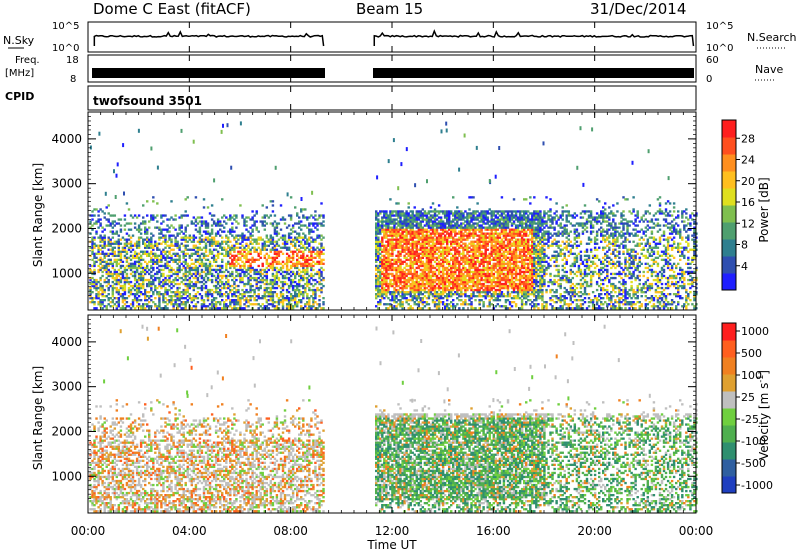 Image resolution: width=800 pixels, height=554 pixels. I want to click on cpid-panel: CPID twofsound 3501, so click(351, 98).